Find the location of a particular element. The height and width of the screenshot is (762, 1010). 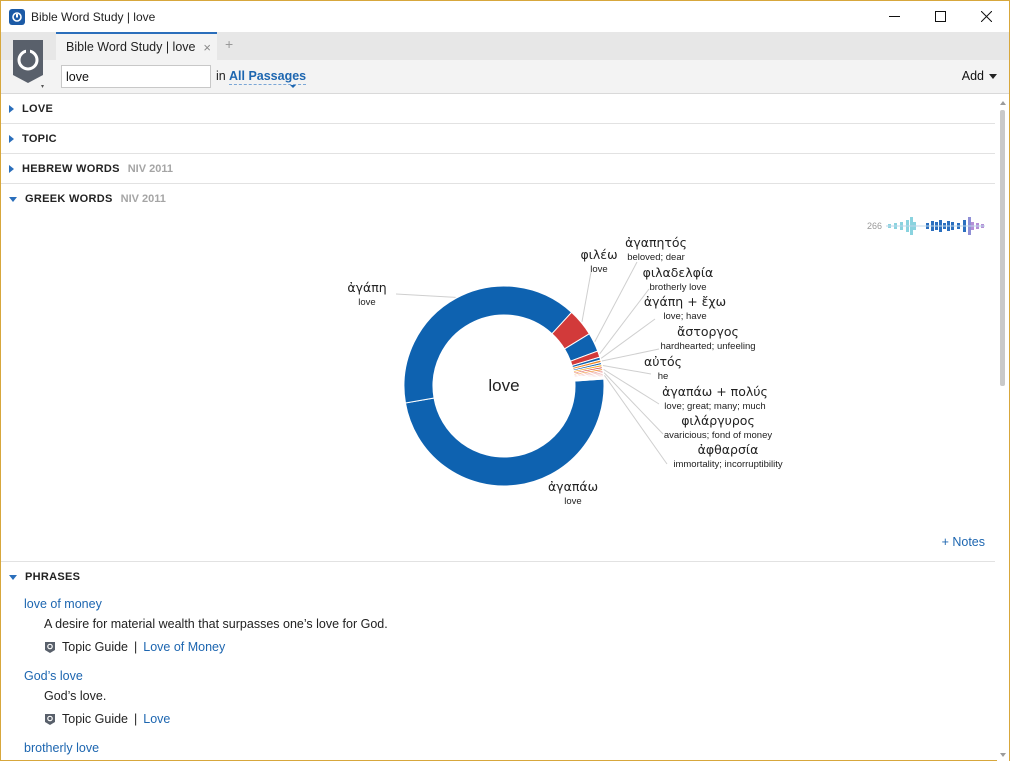

section-title: GREEK WORDS is located at coordinates (69, 199).